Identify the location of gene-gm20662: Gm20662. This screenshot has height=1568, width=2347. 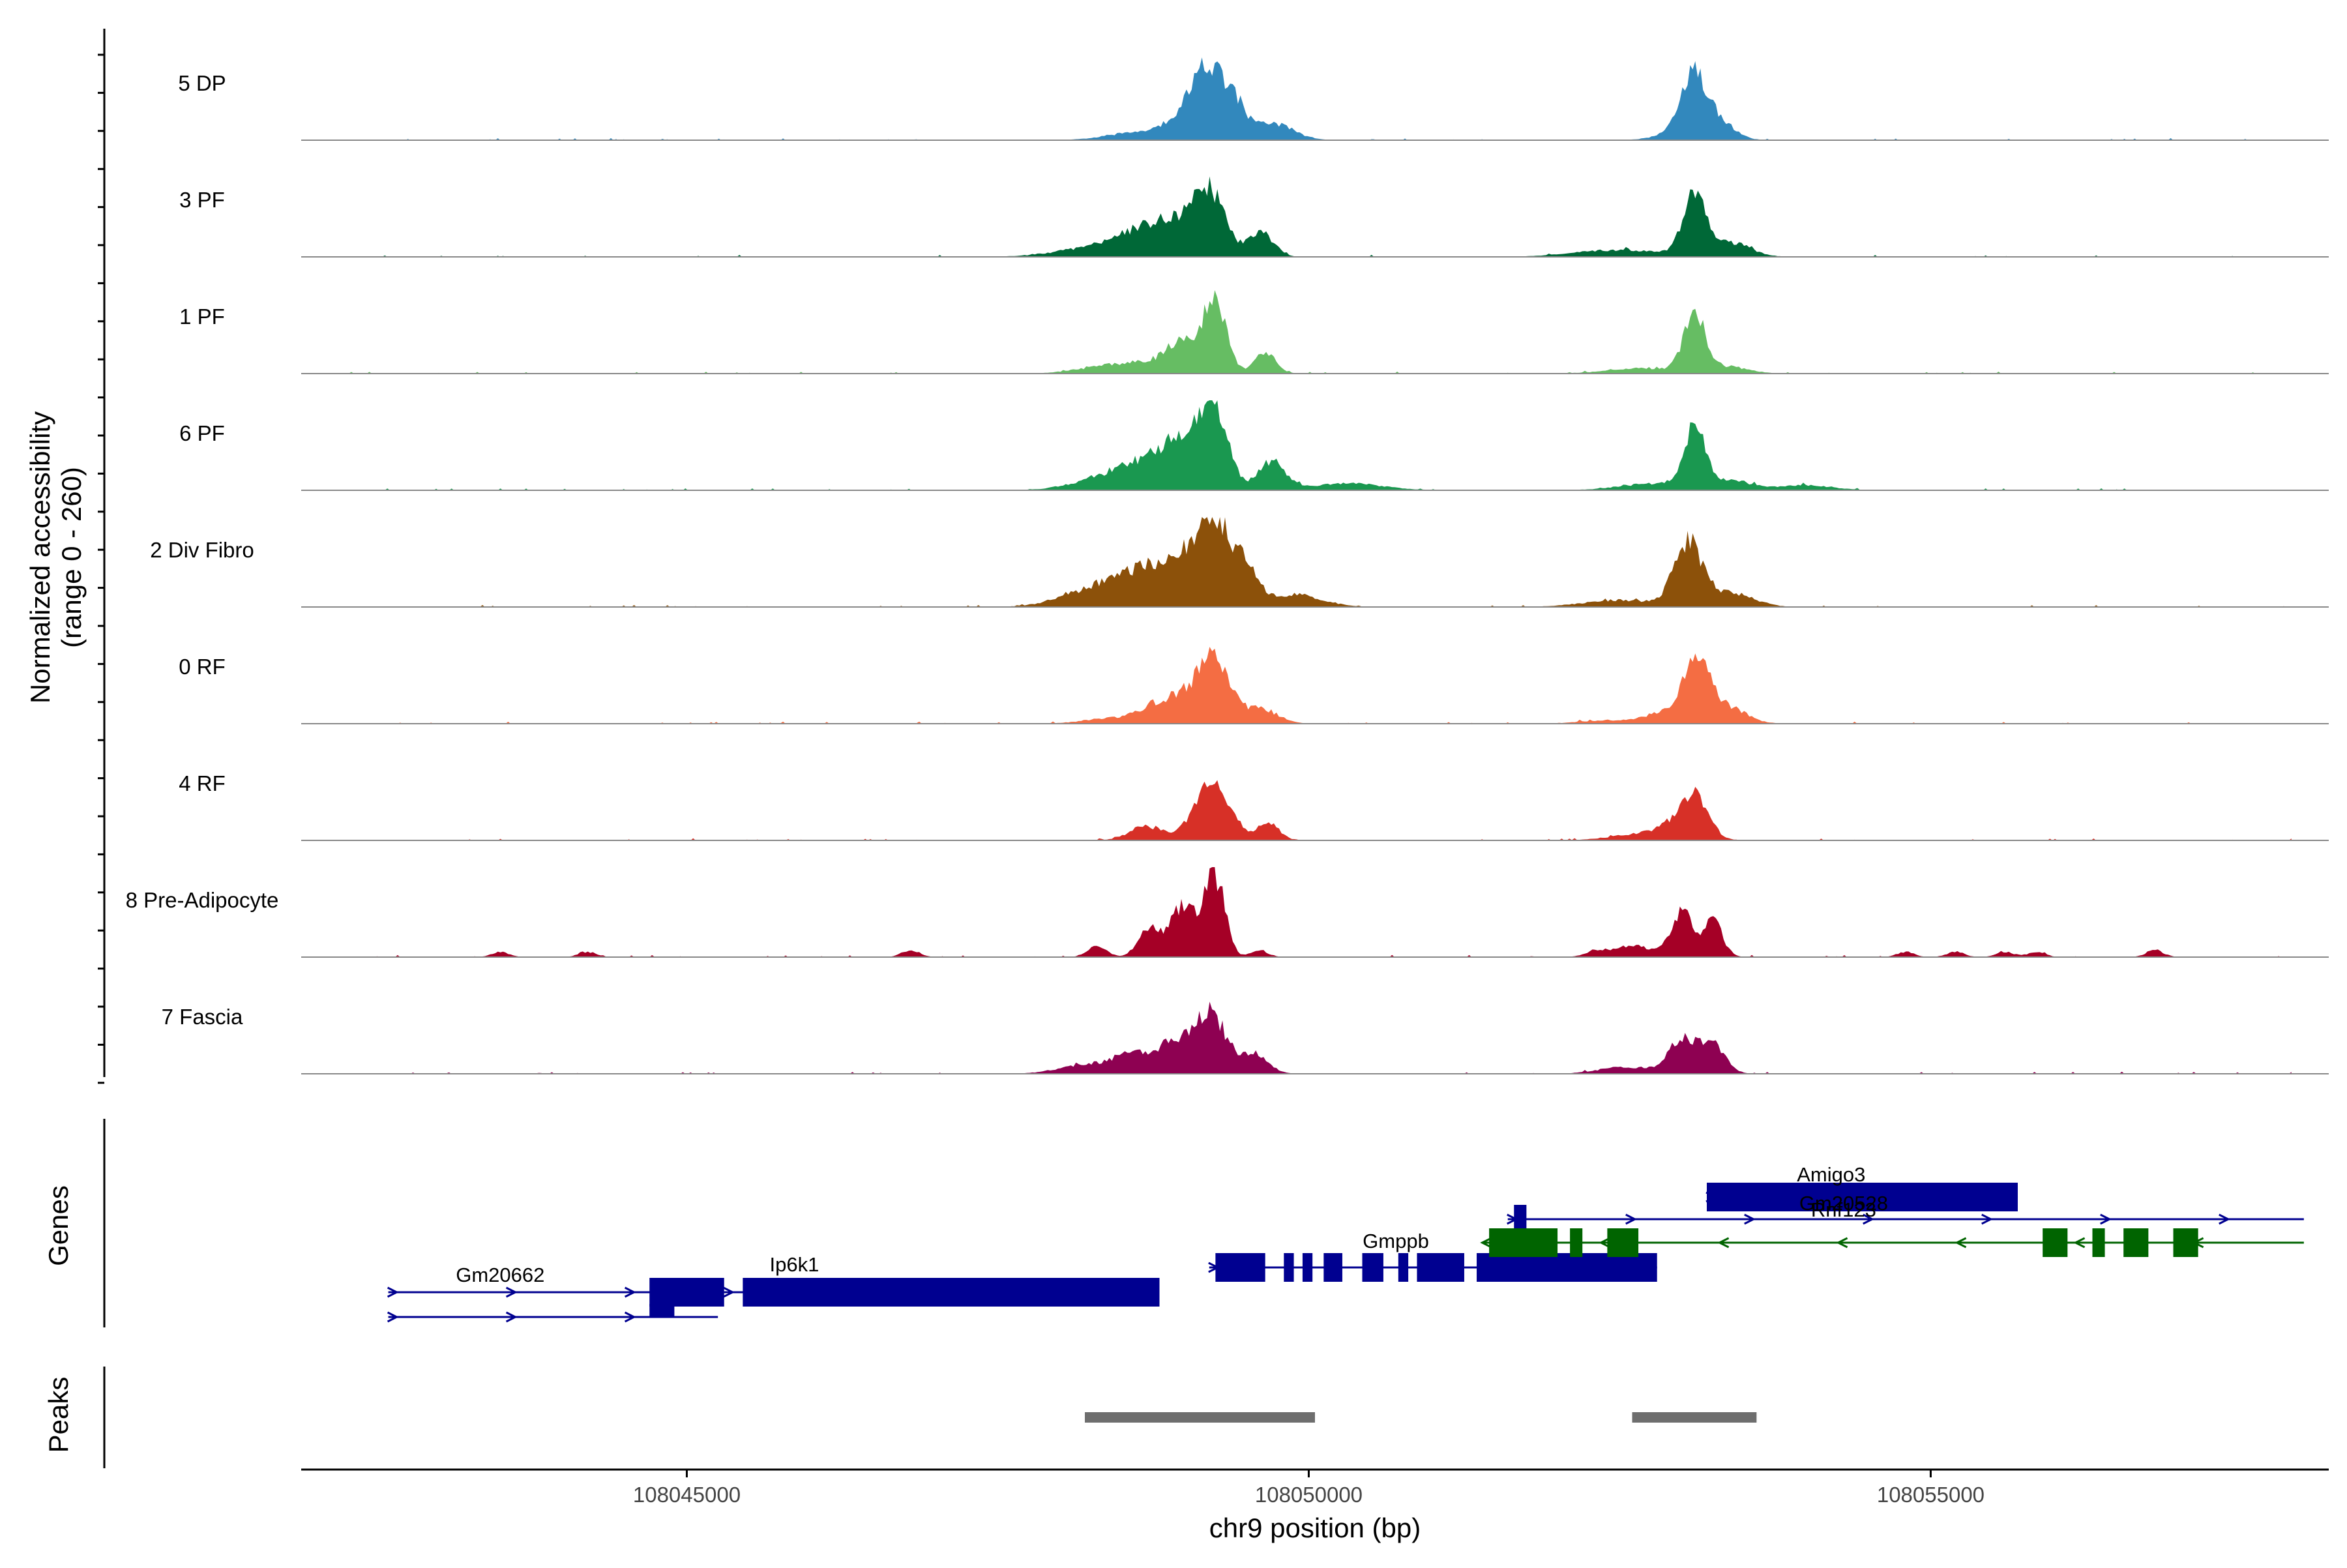
(555, 1286).